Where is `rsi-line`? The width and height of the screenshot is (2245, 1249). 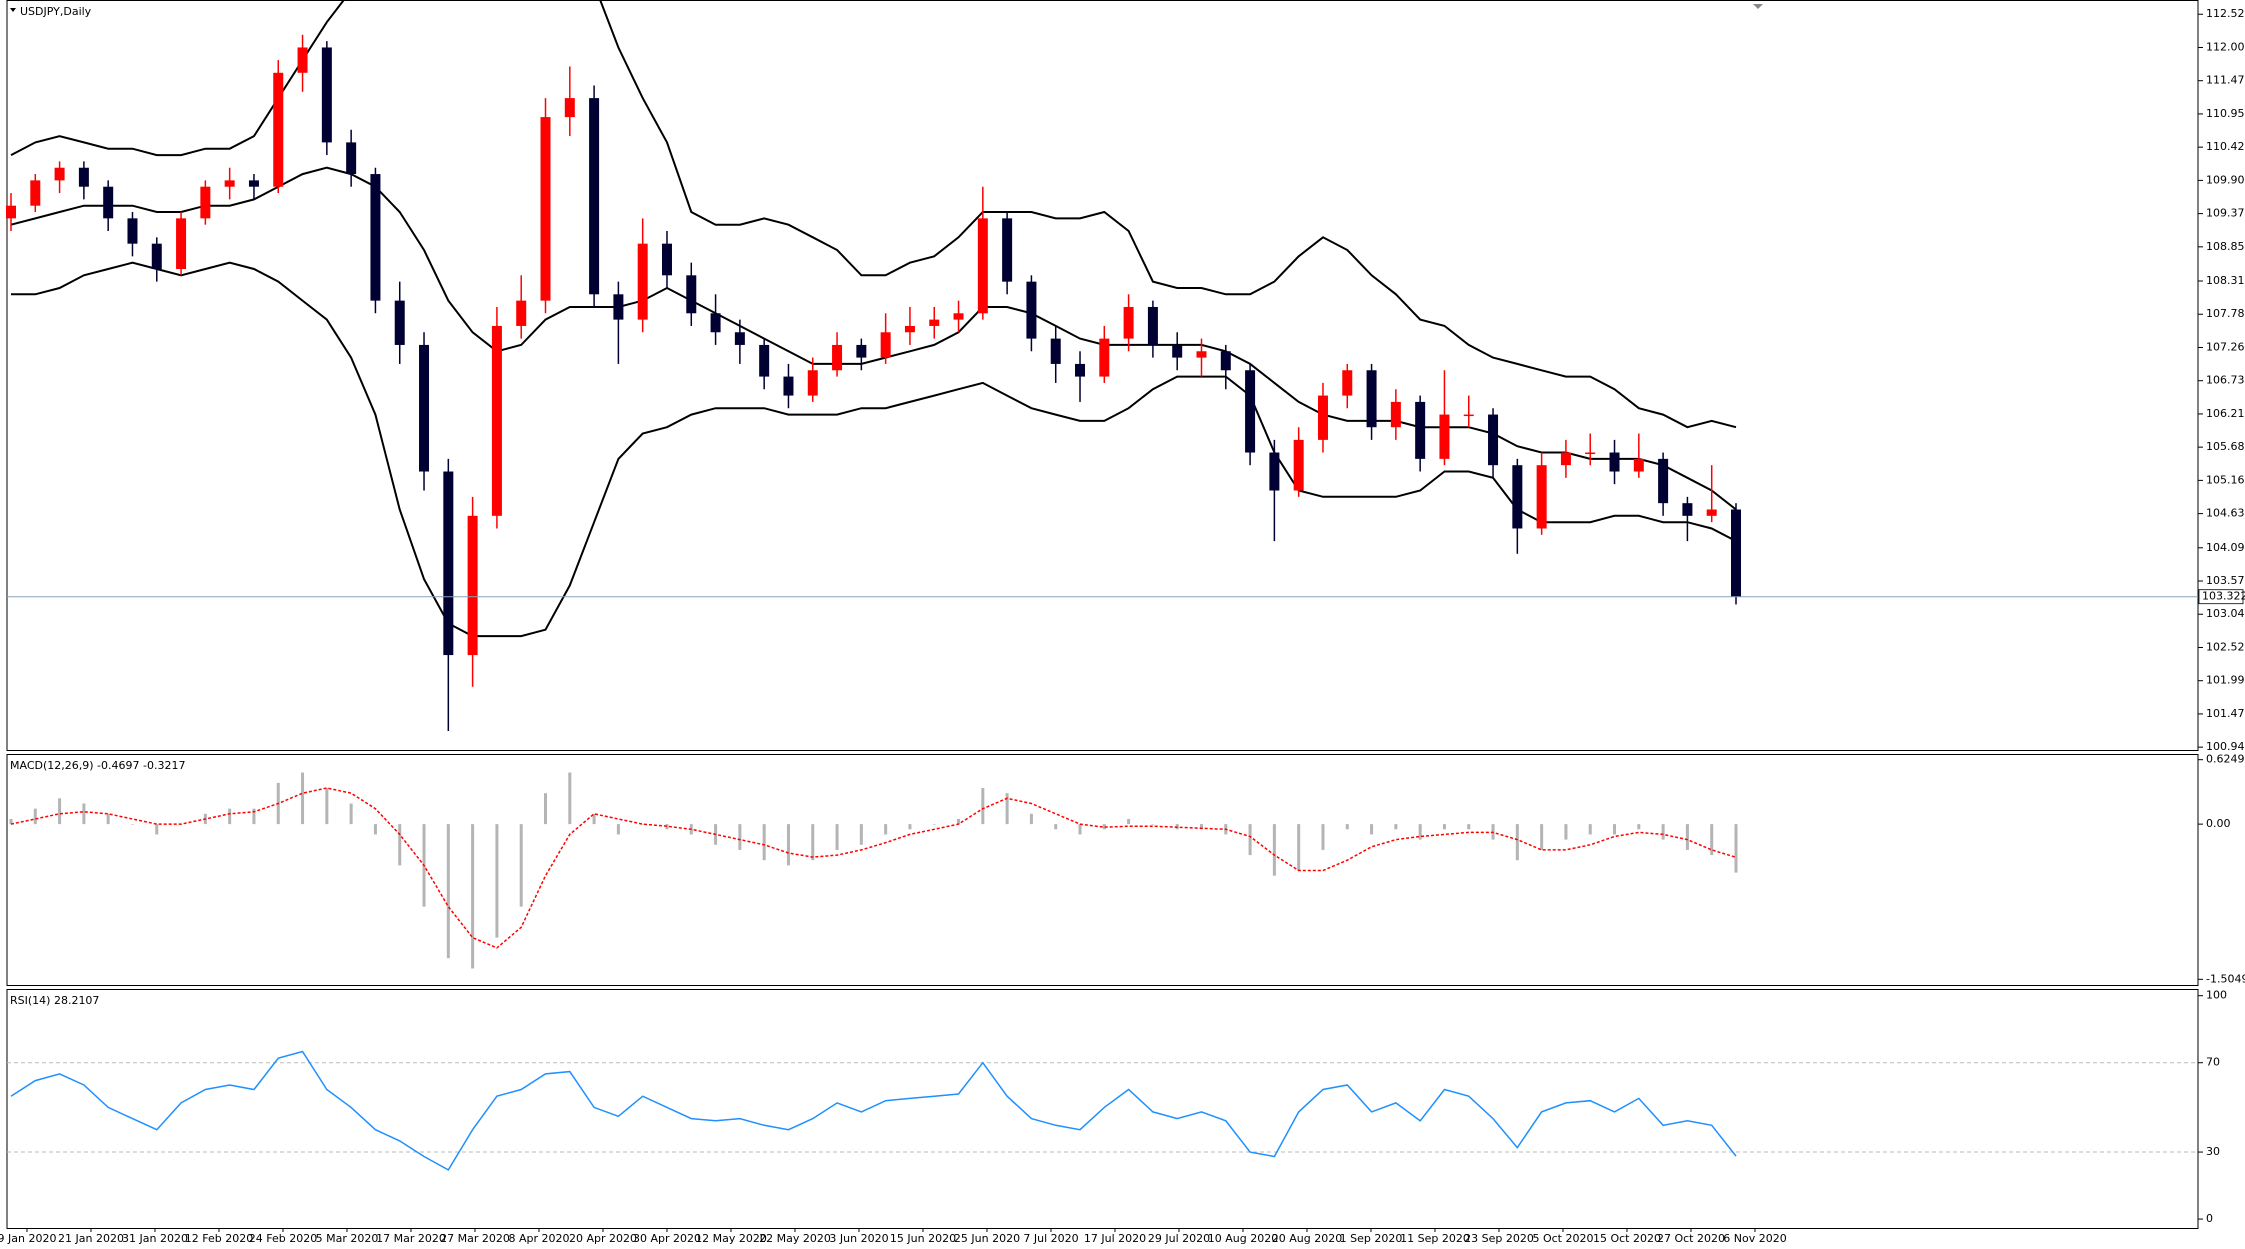 rsi-line is located at coordinates (873, 1110).